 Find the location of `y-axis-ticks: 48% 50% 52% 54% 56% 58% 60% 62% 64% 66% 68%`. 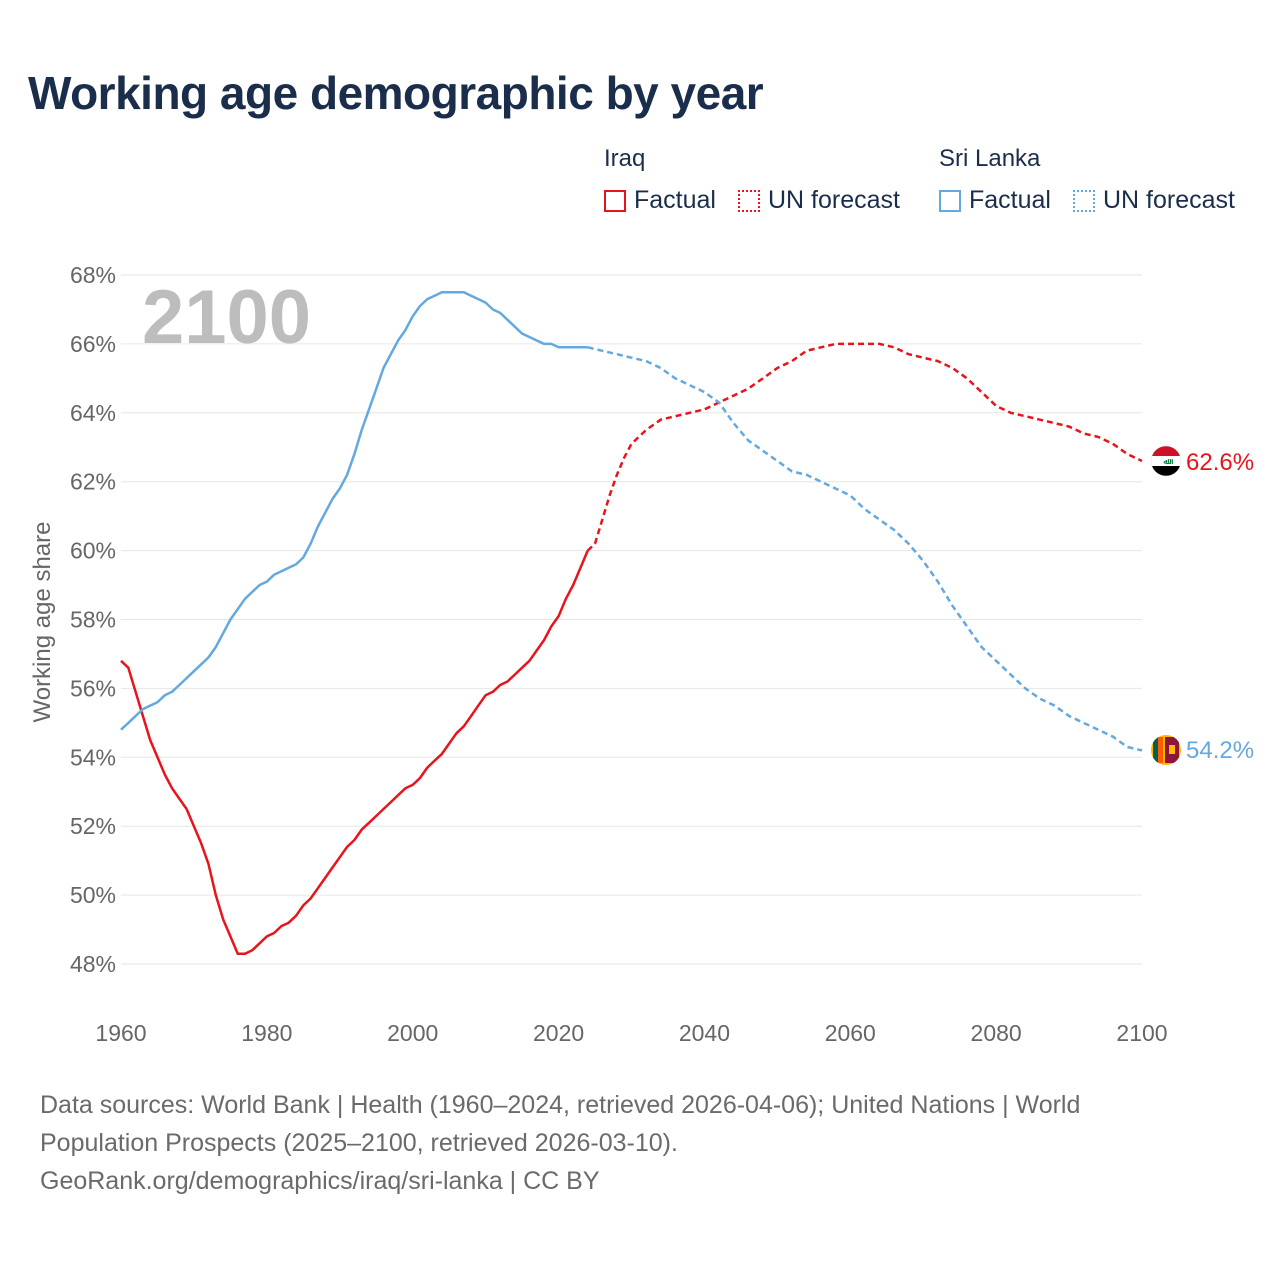

y-axis-ticks: 48% 50% 52% 54% 56% 58% 60% 62% 64% 66% 68% is located at coordinates (93, 619).